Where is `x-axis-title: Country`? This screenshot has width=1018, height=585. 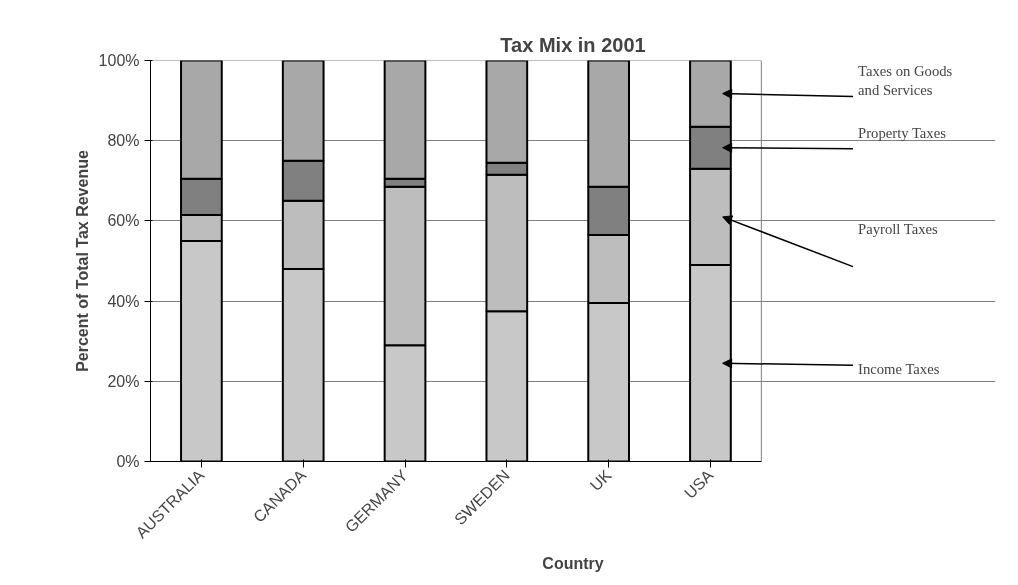 x-axis-title: Country is located at coordinates (573, 564).